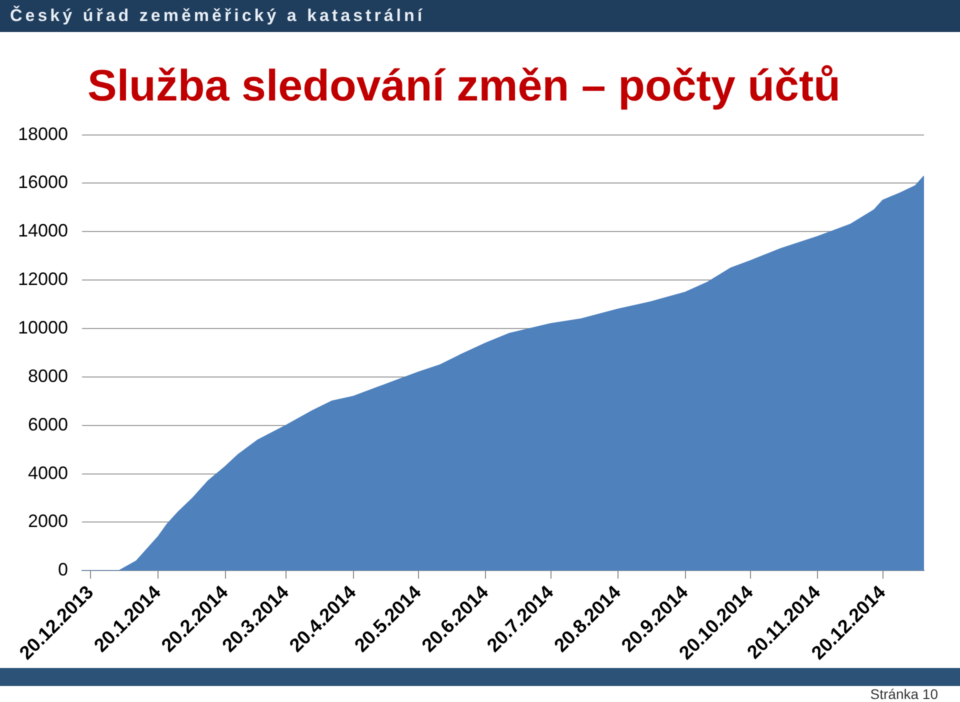 This screenshot has height=702, width=960. What do you see at coordinates (480, 16) in the screenshot?
I see `text: Český úřad zeměměřický a katastrální` at bounding box center [480, 16].